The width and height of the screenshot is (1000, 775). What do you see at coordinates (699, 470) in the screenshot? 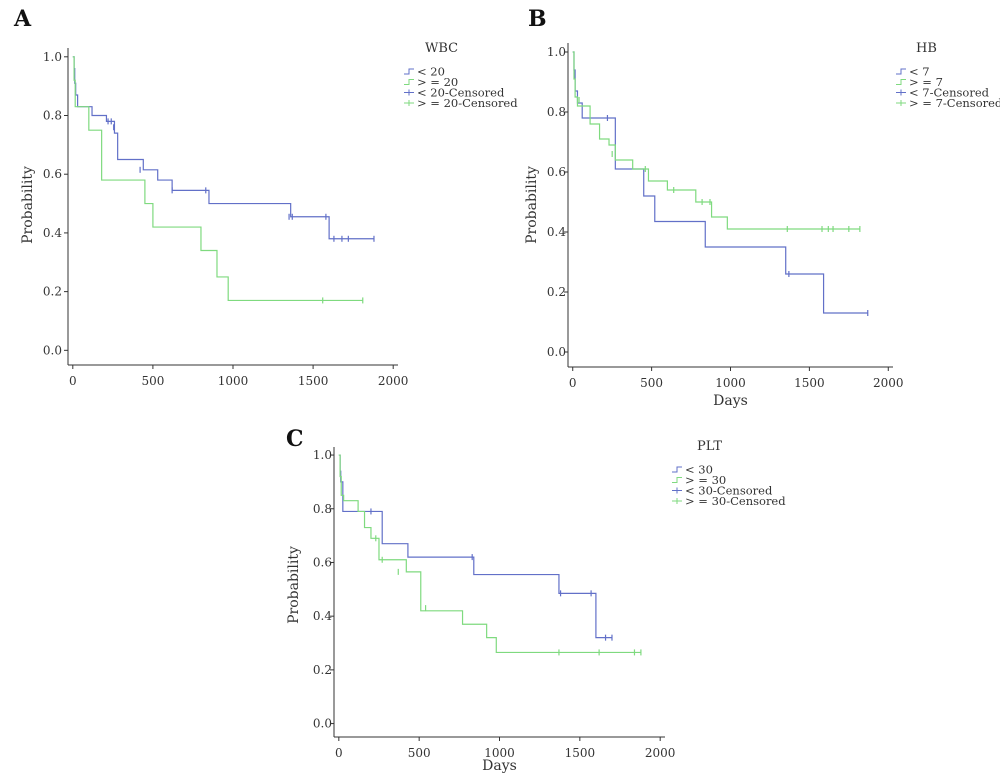
I see `legend-entry: < 30` at bounding box center [699, 470].